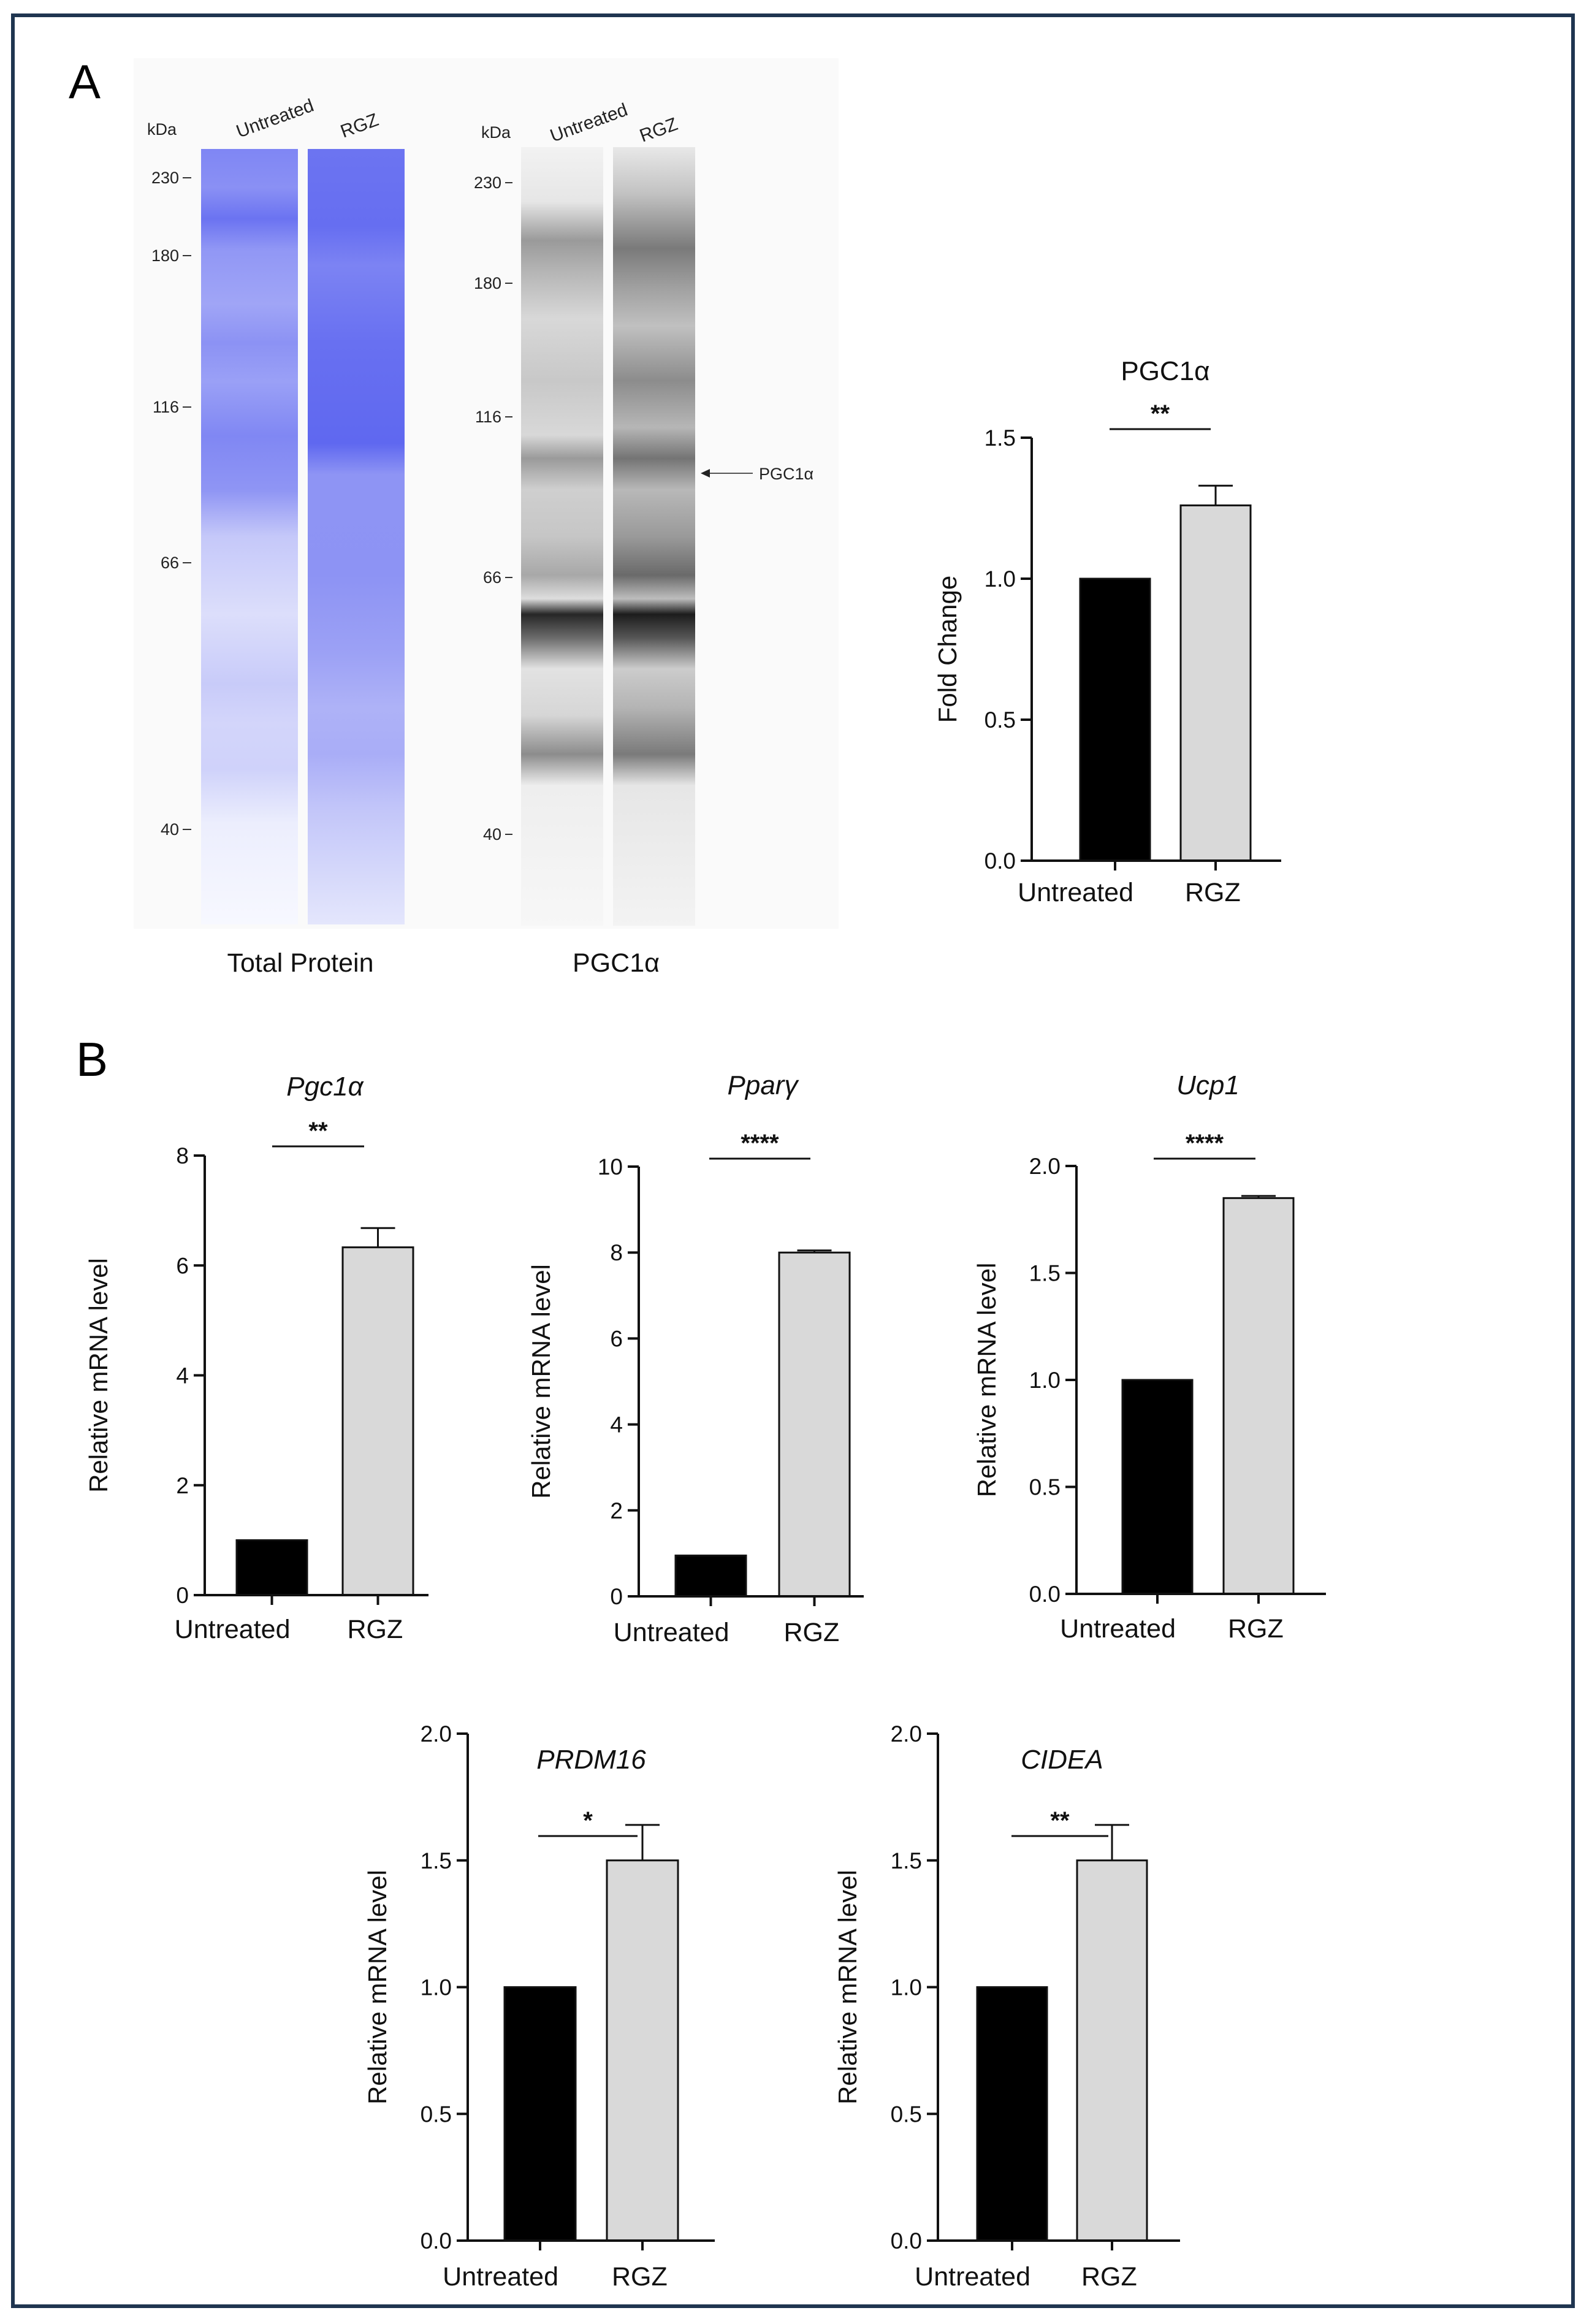 This screenshot has width=1592, height=2324. I want to click on chart-title: Pgc1α, so click(325, 1087).